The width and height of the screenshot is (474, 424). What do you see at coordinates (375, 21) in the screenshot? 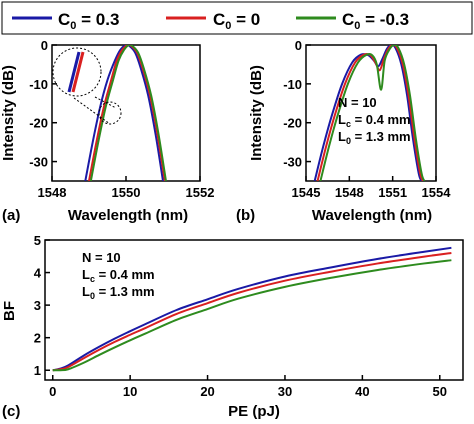
I see `legend-label-2: C0 = -0.3` at bounding box center [375, 21].